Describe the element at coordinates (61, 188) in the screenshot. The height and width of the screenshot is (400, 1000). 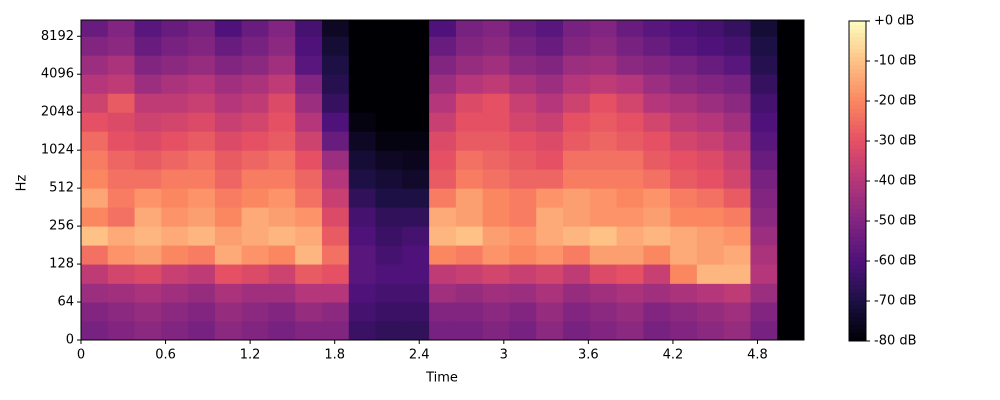
I see `y-tick-label: 512` at that location.